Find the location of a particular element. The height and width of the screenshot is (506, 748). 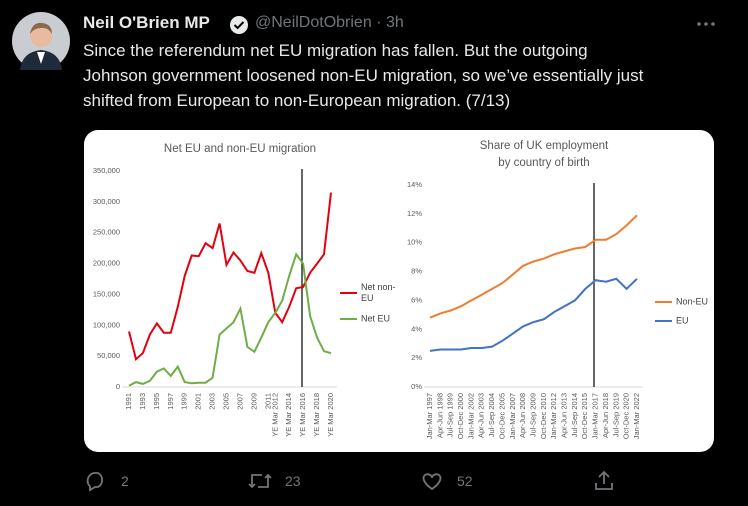

x-tick-label: Jul-Sep 2009 is located at coordinates (532, 415).